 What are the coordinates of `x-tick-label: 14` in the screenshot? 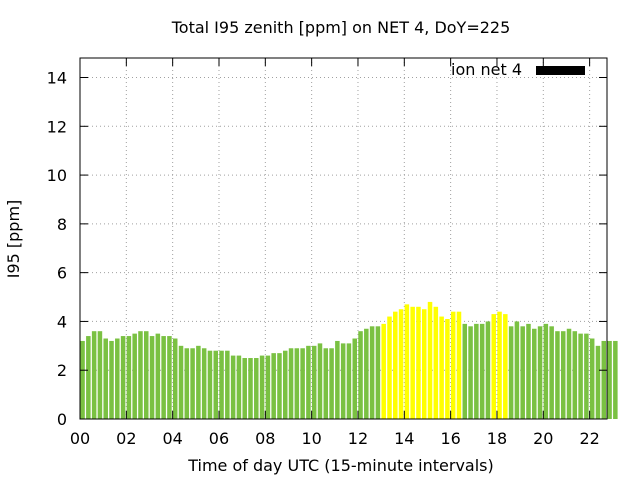 It's located at (404, 438).